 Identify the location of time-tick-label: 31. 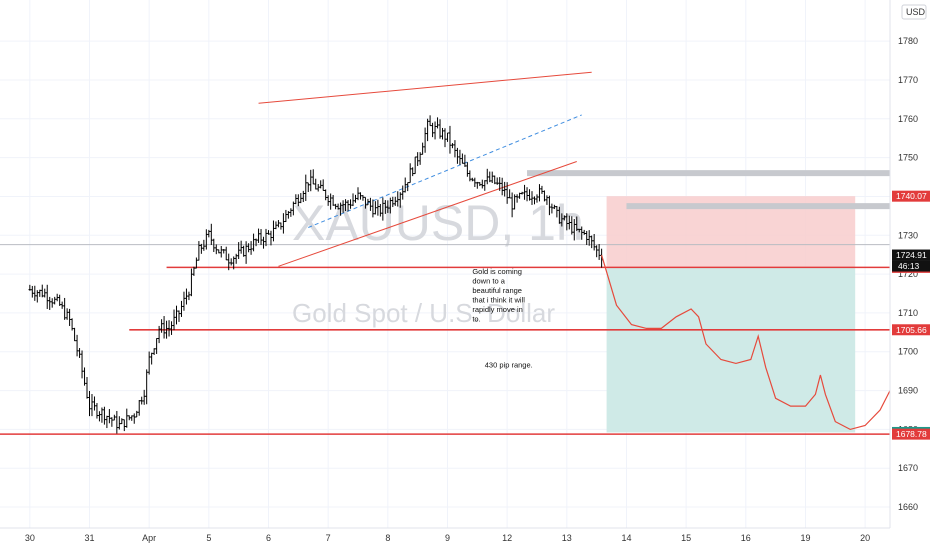
(89, 538).